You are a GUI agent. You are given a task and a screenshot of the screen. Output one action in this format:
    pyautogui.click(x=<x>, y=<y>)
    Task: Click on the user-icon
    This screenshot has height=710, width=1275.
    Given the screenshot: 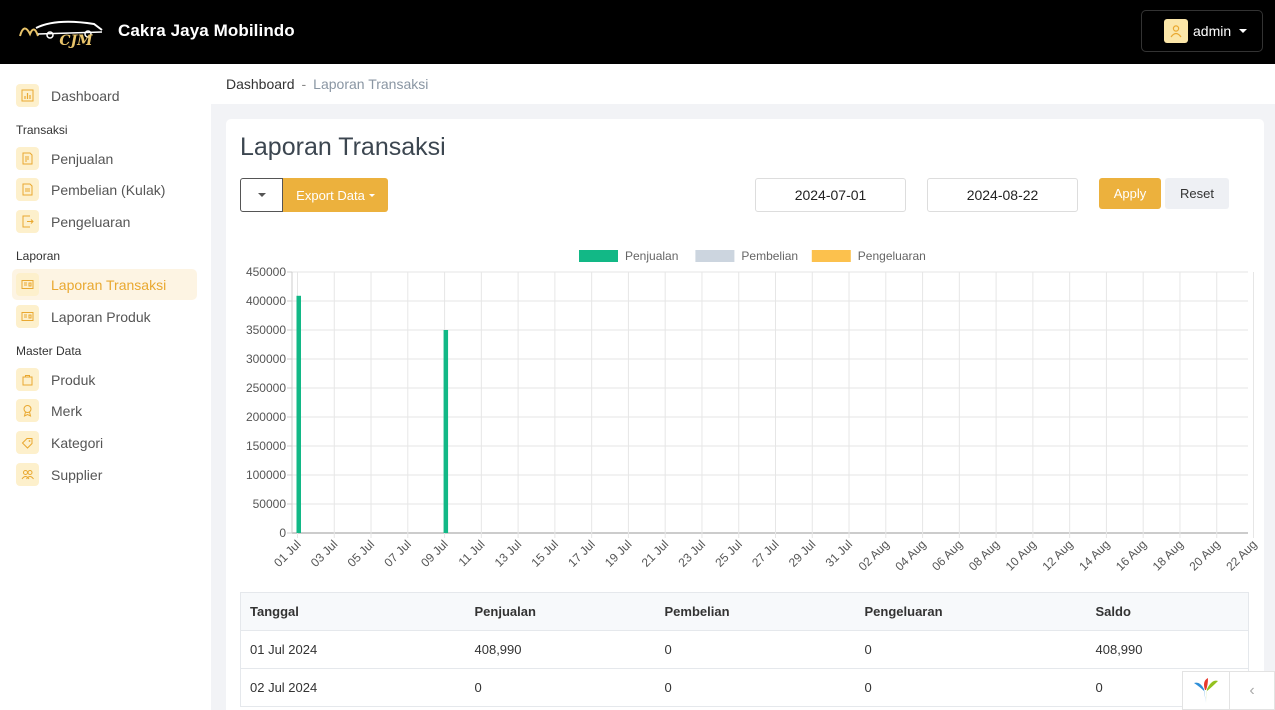 What is the action you would take?
    pyautogui.click(x=1176, y=31)
    